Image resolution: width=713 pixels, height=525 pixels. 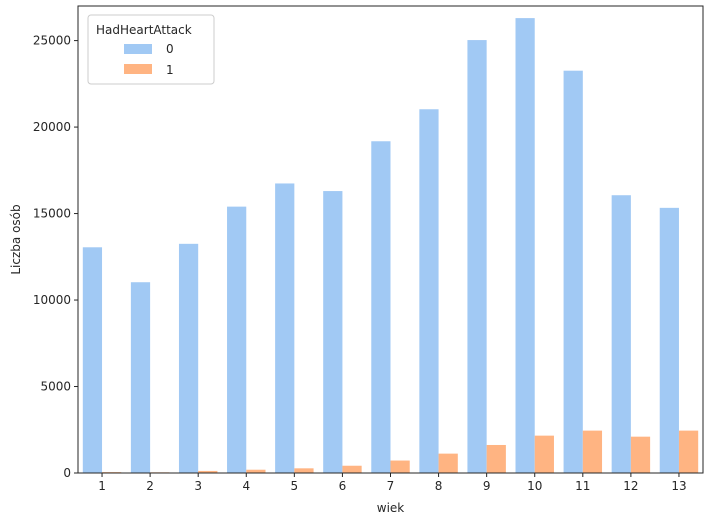 I want to click on x-tick-label: 11, so click(x=582, y=486).